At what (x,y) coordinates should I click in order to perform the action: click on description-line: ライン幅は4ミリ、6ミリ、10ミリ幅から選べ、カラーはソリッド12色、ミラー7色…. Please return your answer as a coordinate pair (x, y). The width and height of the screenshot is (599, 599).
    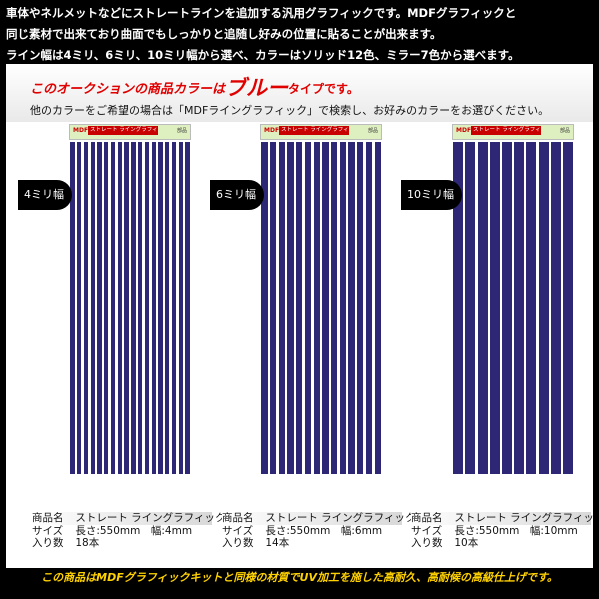
    Looking at the image, I should click on (263, 55).